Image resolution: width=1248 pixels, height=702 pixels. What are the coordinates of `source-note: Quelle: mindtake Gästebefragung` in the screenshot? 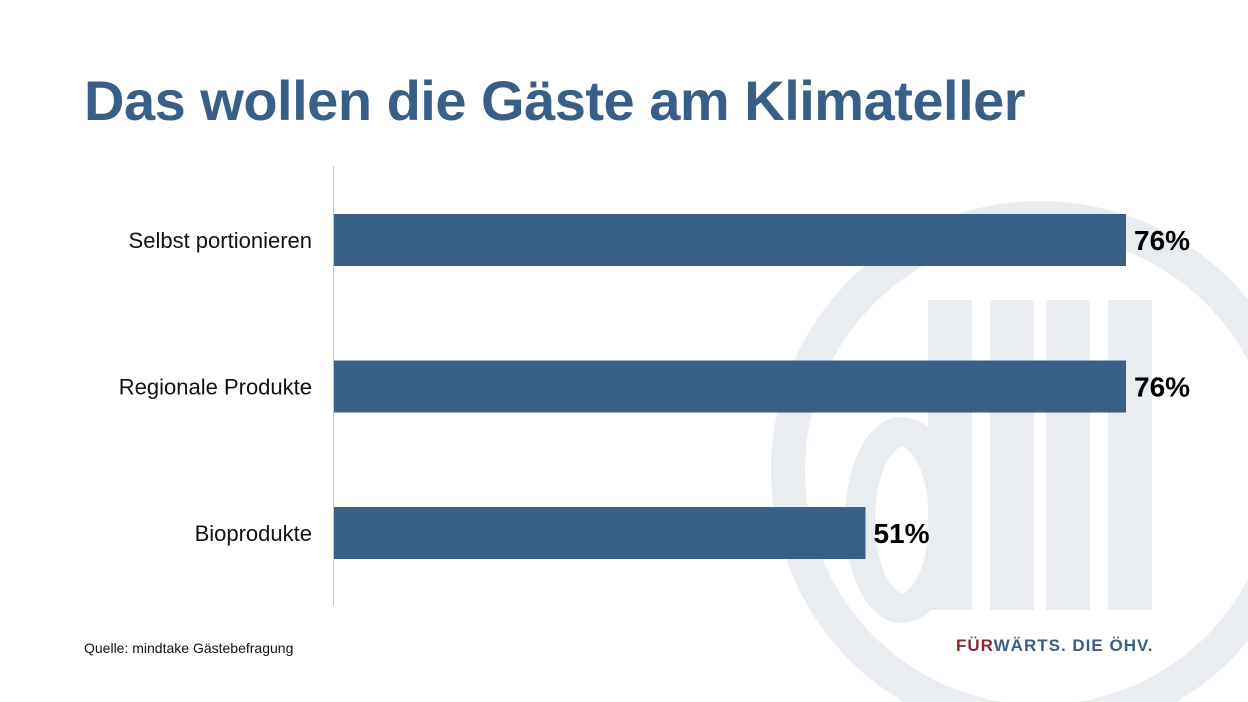 It's located at (189, 648).